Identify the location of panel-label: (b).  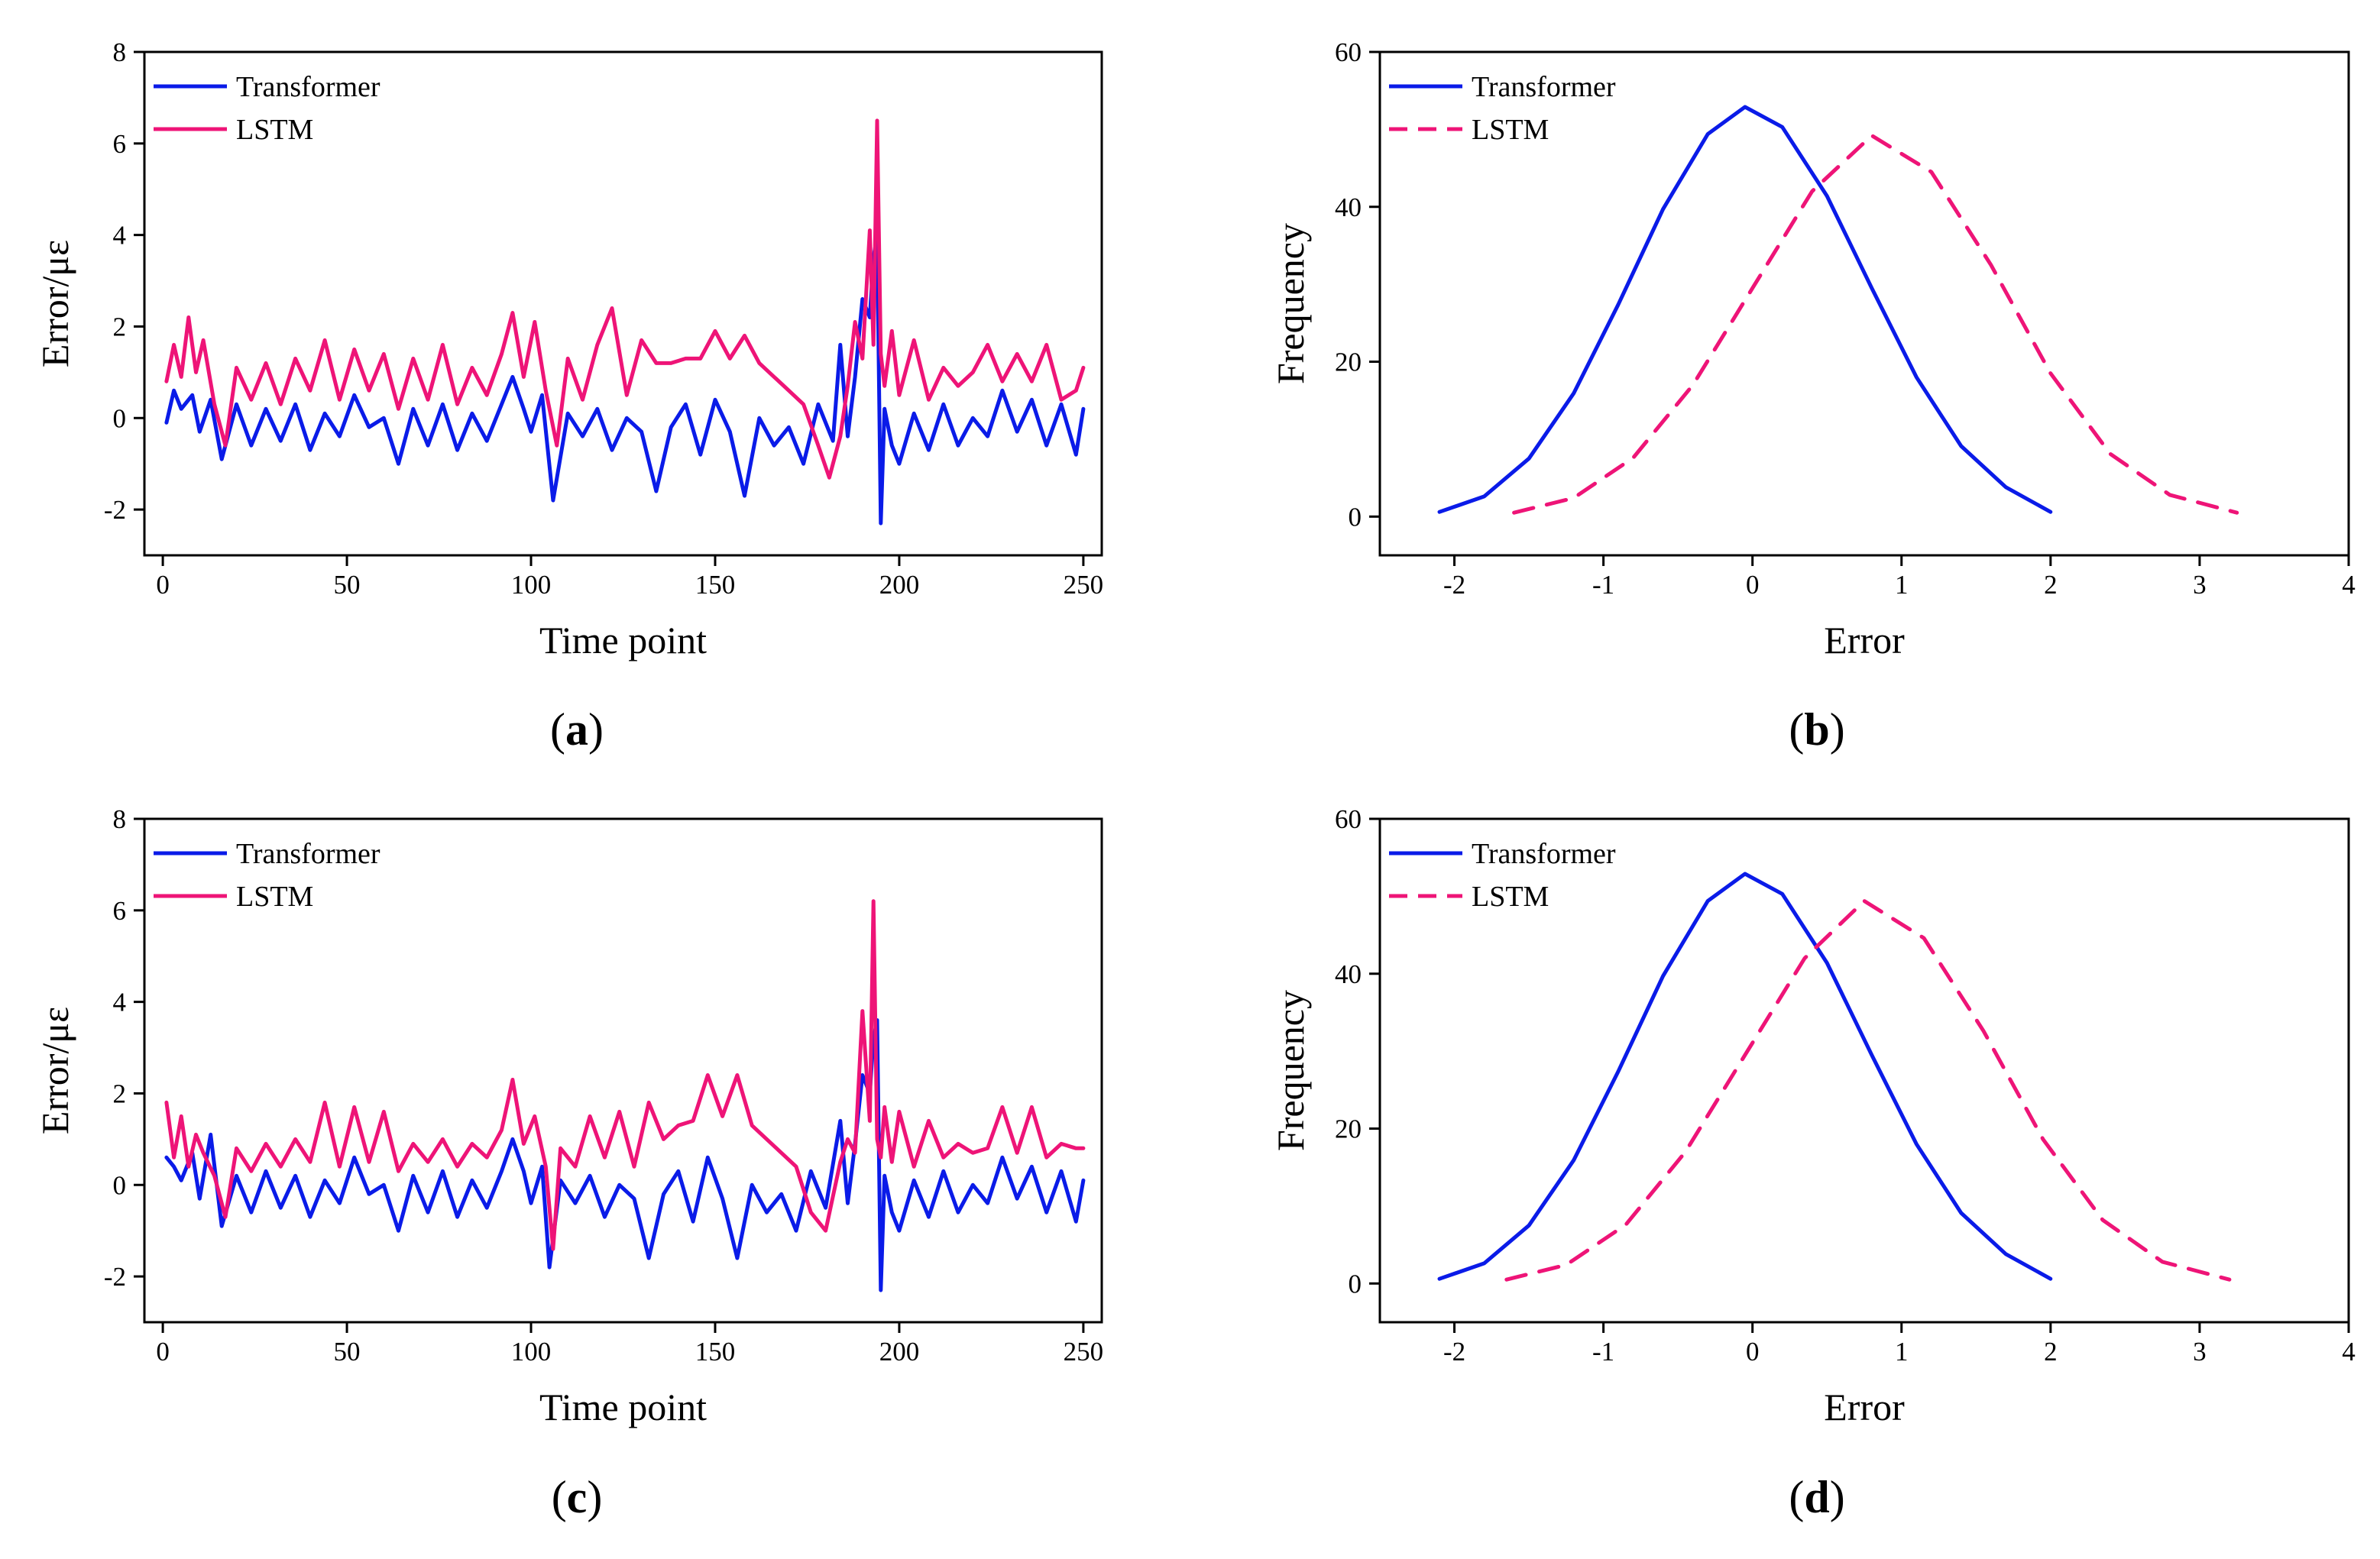
(1816, 729).